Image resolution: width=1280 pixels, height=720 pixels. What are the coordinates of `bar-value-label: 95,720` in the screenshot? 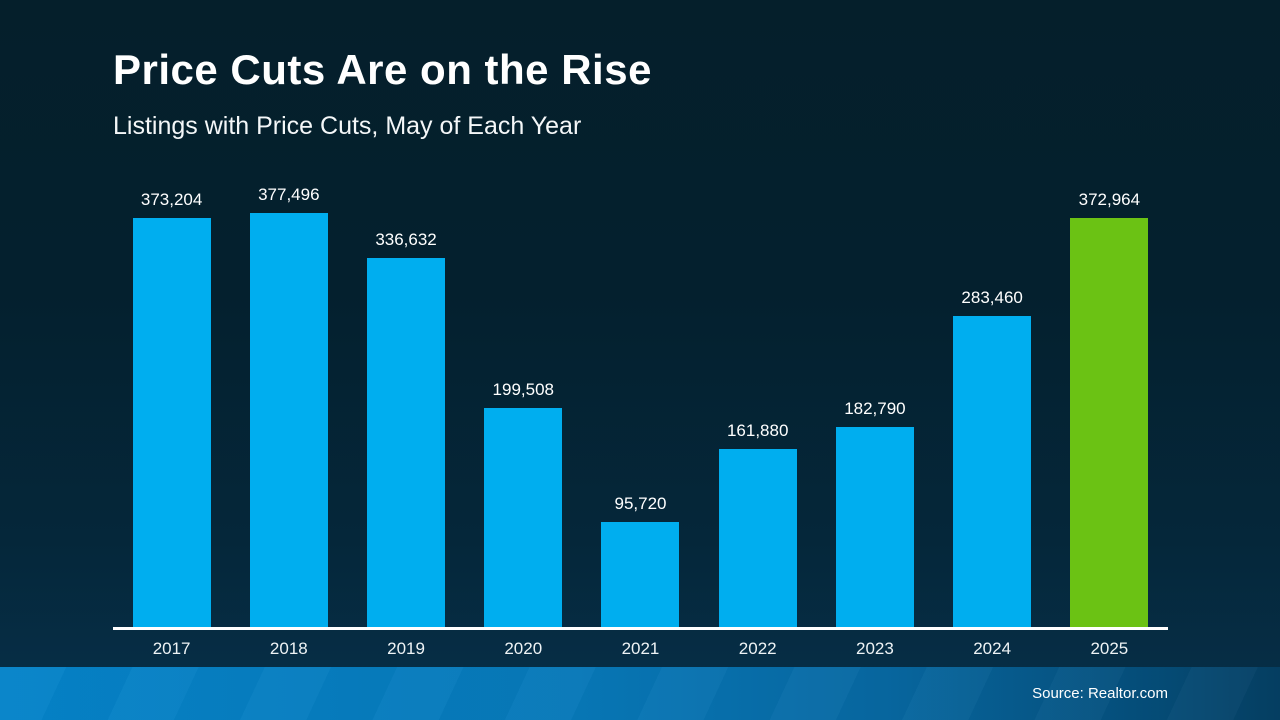 It's located at (640, 503).